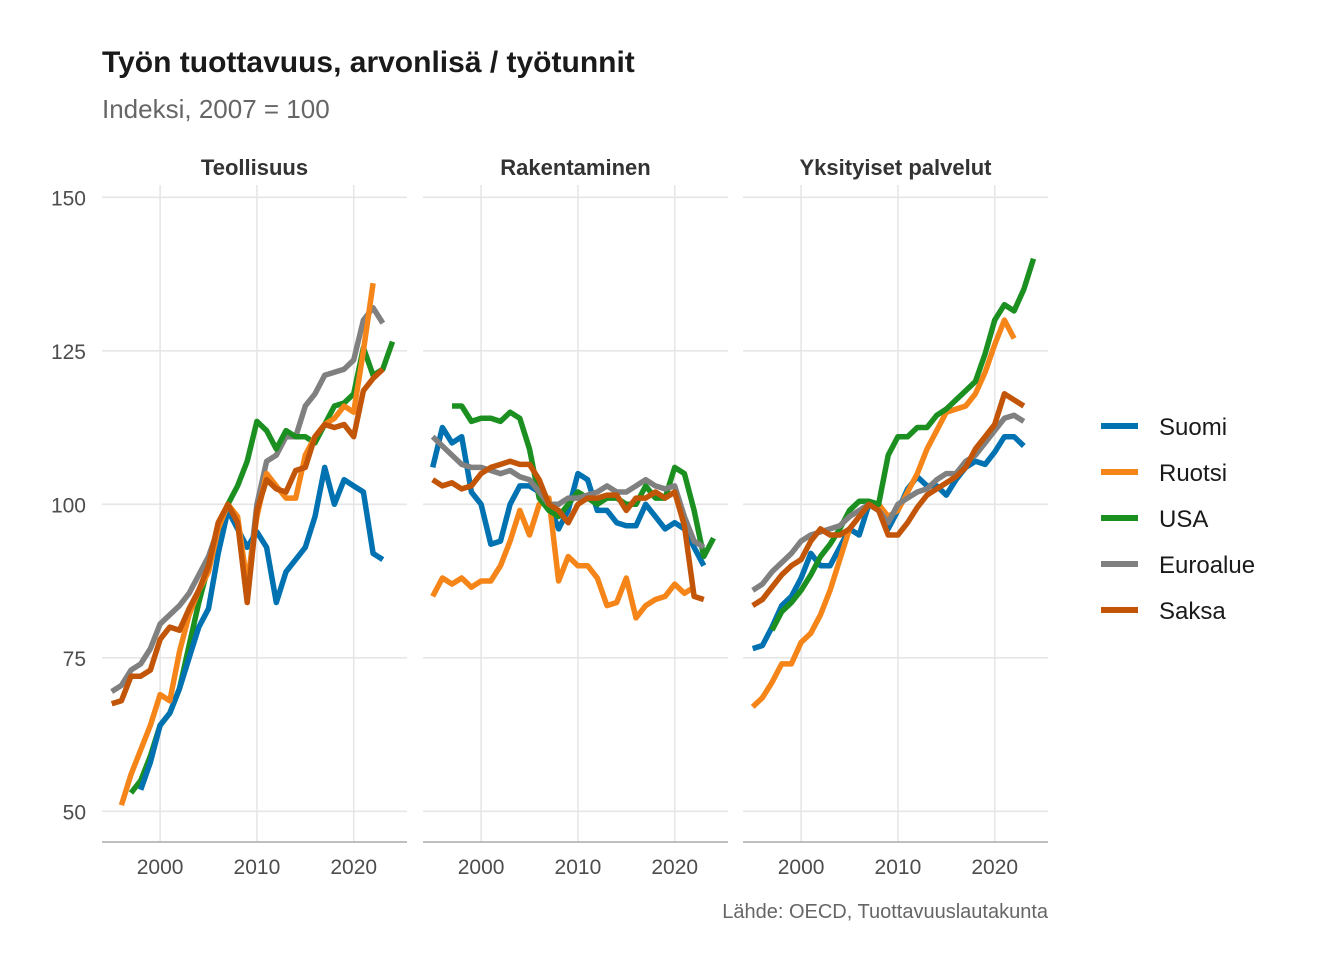 The height and width of the screenshot is (960, 1344). What do you see at coordinates (885, 912) in the screenshot?
I see `chart-caption: Lähde: OECD, Tuottavuuslautakunta` at bounding box center [885, 912].